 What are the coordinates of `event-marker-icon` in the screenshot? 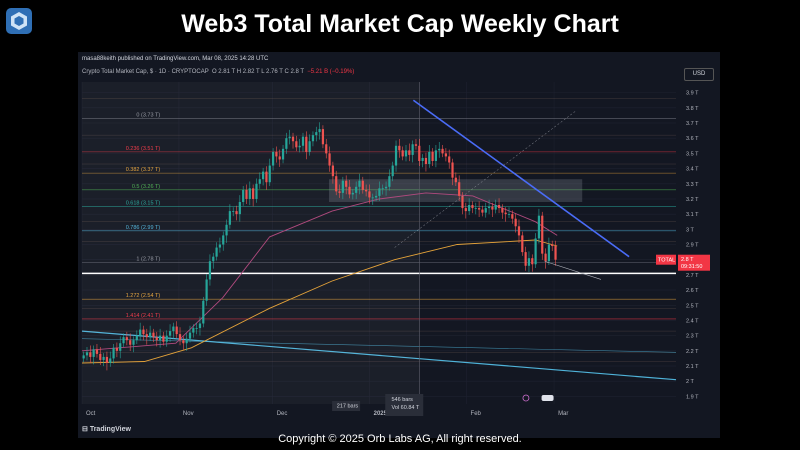 It's located at (526, 398).